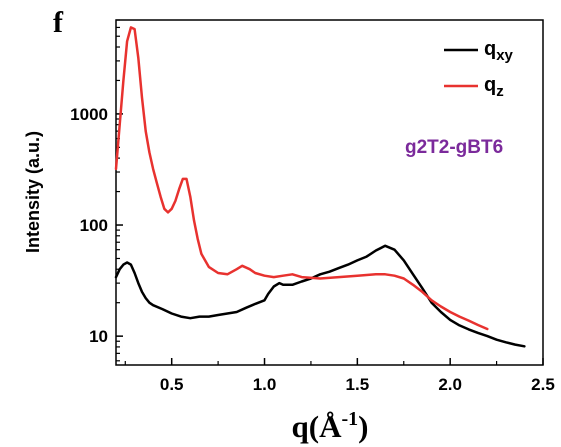 This screenshot has width=561, height=447. What do you see at coordinates (490, 85) in the screenshot?
I see `legend-label-qz-main: q` at bounding box center [490, 85].